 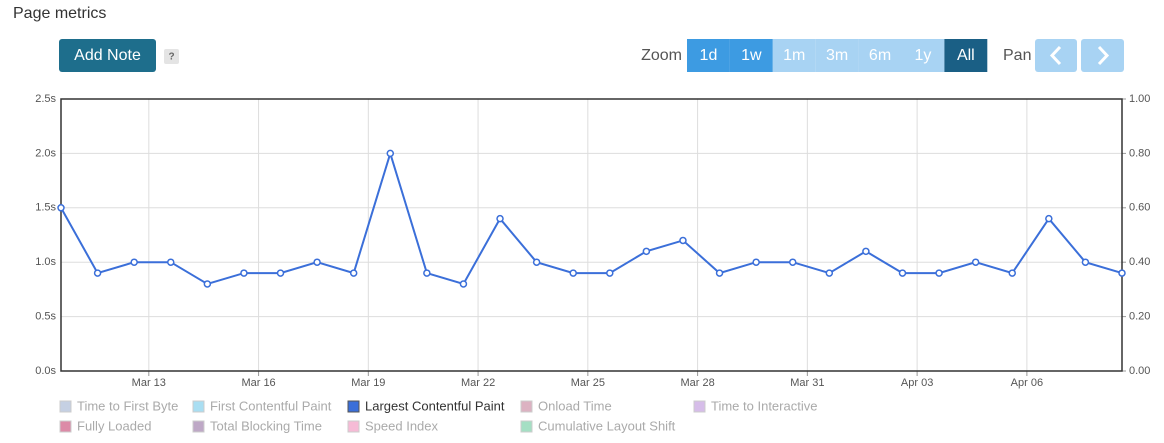 What do you see at coordinates (149, 383) in the screenshot?
I see `x-tick-label: Mar 13` at bounding box center [149, 383].